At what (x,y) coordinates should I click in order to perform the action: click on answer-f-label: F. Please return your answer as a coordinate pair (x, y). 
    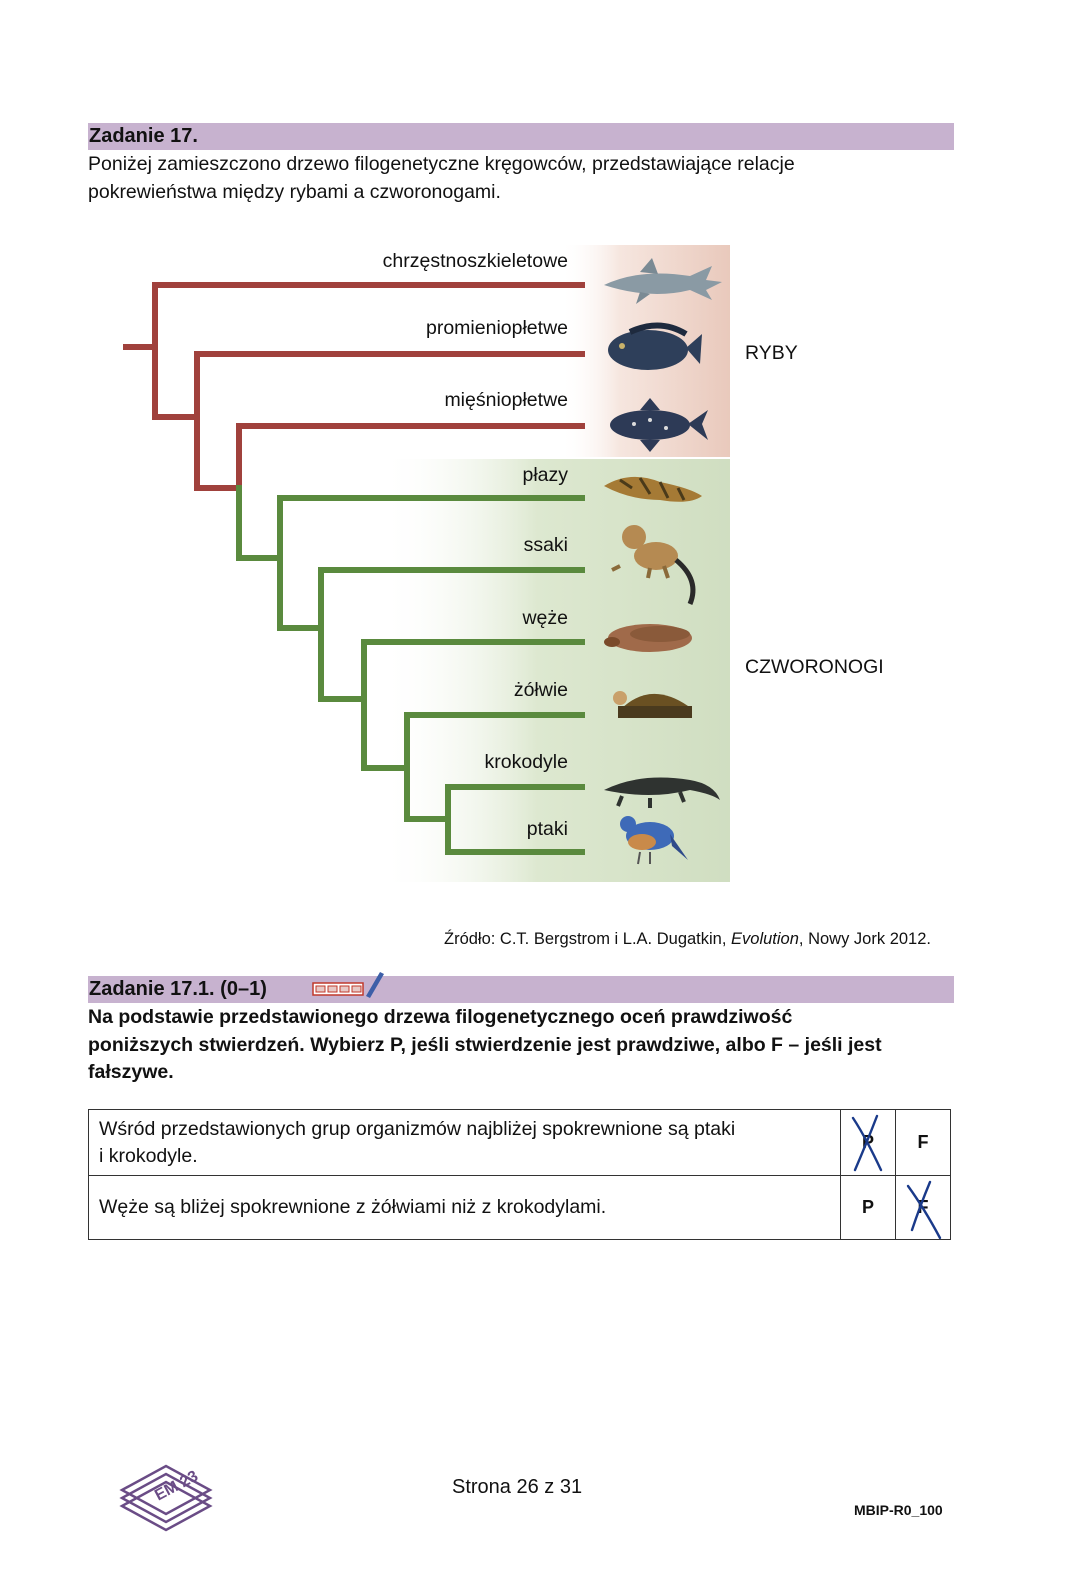
    Looking at the image, I should click on (923, 1142).